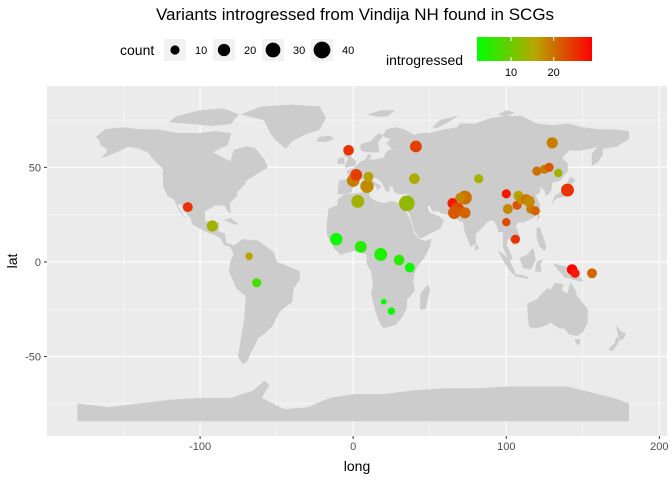 This screenshot has height=485, width=672. What do you see at coordinates (35, 168) in the screenshot?
I see `y-tick-label: 50` at bounding box center [35, 168].